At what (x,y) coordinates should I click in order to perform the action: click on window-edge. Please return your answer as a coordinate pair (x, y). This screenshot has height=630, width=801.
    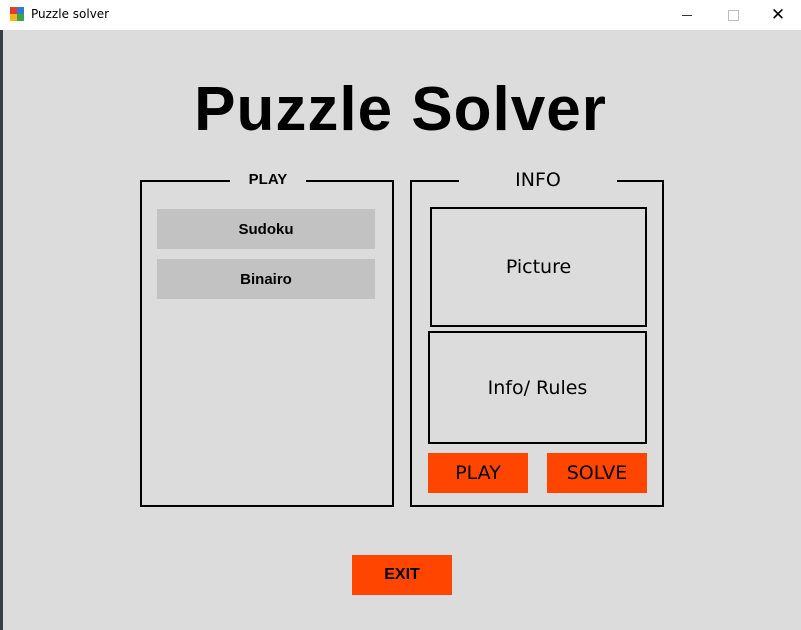
    Looking at the image, I should click on (1, 330).